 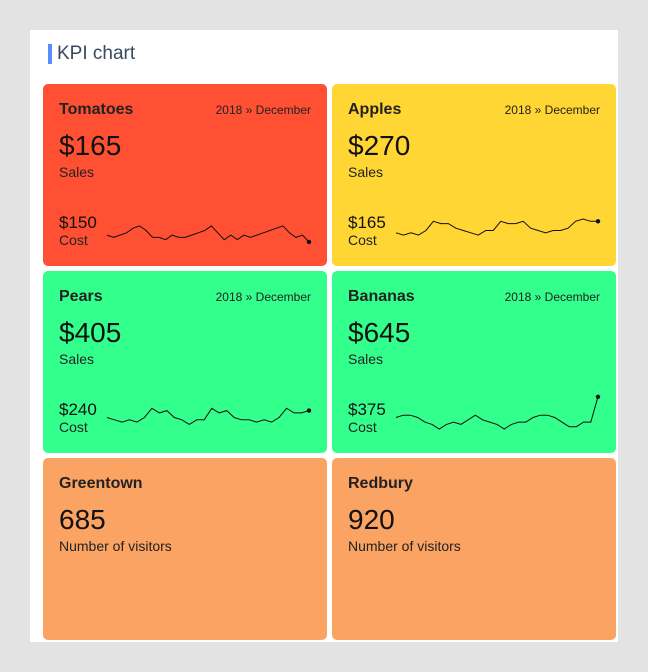 I want to click on kpi-card-tomatoes: Tomatoes 2018 » December $165 Sales $150 Cost, so click(x=185, y=175).